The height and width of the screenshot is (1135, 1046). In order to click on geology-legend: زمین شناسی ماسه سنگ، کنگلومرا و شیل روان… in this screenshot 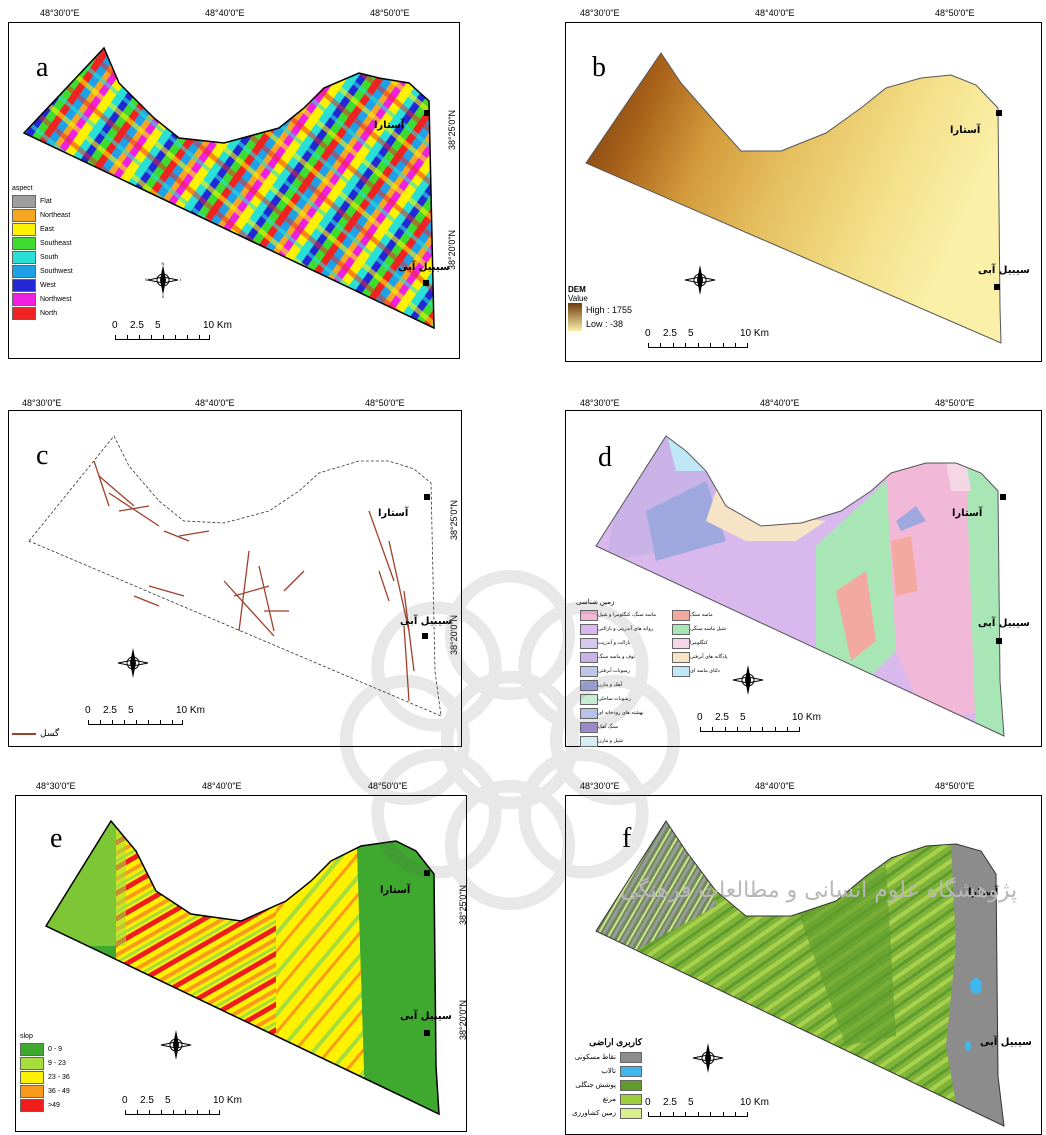, I will do `click(666, 673)`.